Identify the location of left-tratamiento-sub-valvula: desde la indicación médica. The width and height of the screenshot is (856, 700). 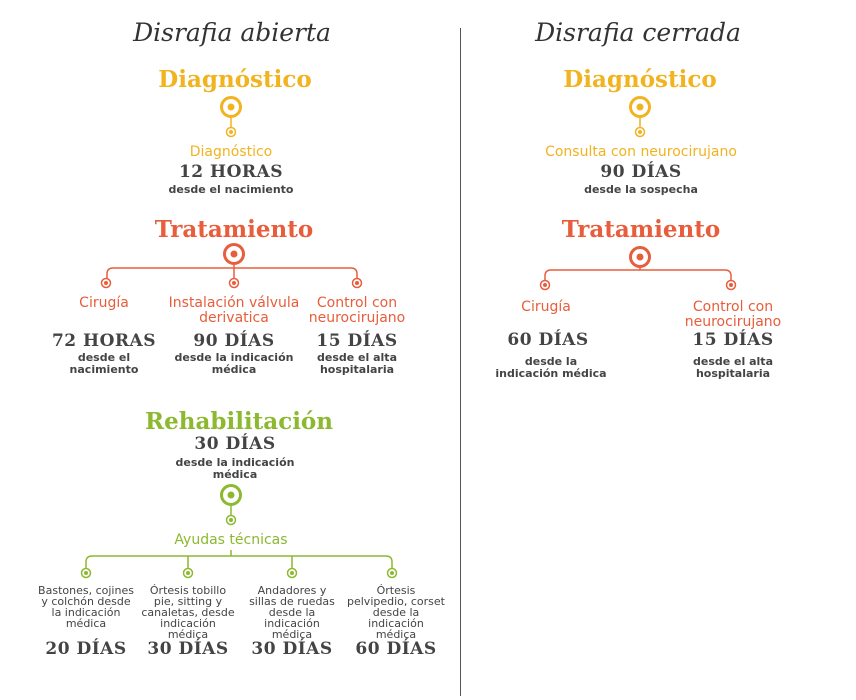
(234, 363).